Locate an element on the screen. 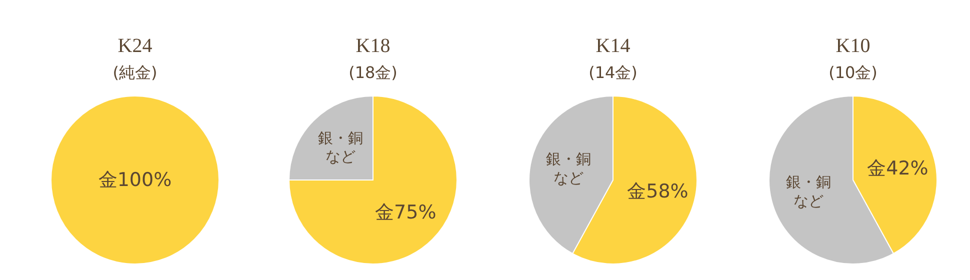  chart-title: K18 is located at coordinates (373, 46).